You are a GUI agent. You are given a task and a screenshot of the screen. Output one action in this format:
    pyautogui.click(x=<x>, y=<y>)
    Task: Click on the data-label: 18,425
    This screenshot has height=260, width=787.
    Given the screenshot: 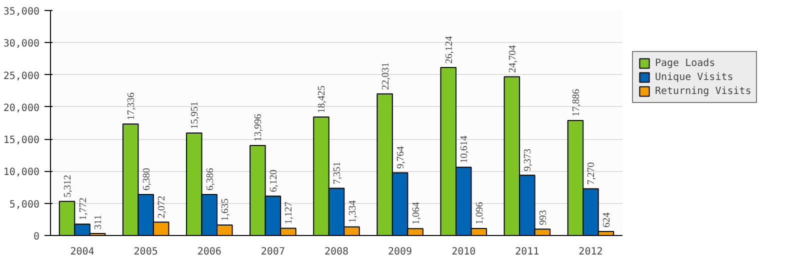 What is the action you would take?
    pyautogui.click(x=322, y=100)
    